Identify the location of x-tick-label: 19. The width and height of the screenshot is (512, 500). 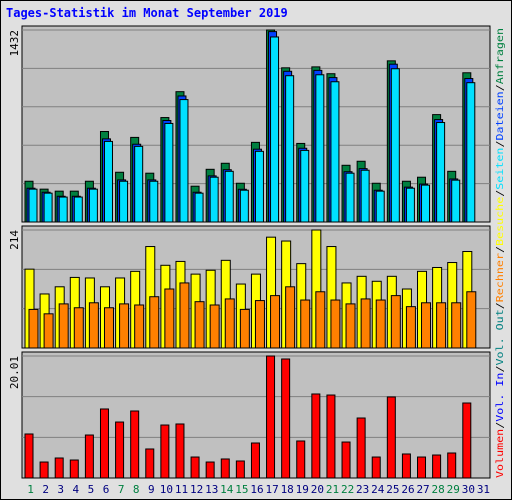
(302, 489).